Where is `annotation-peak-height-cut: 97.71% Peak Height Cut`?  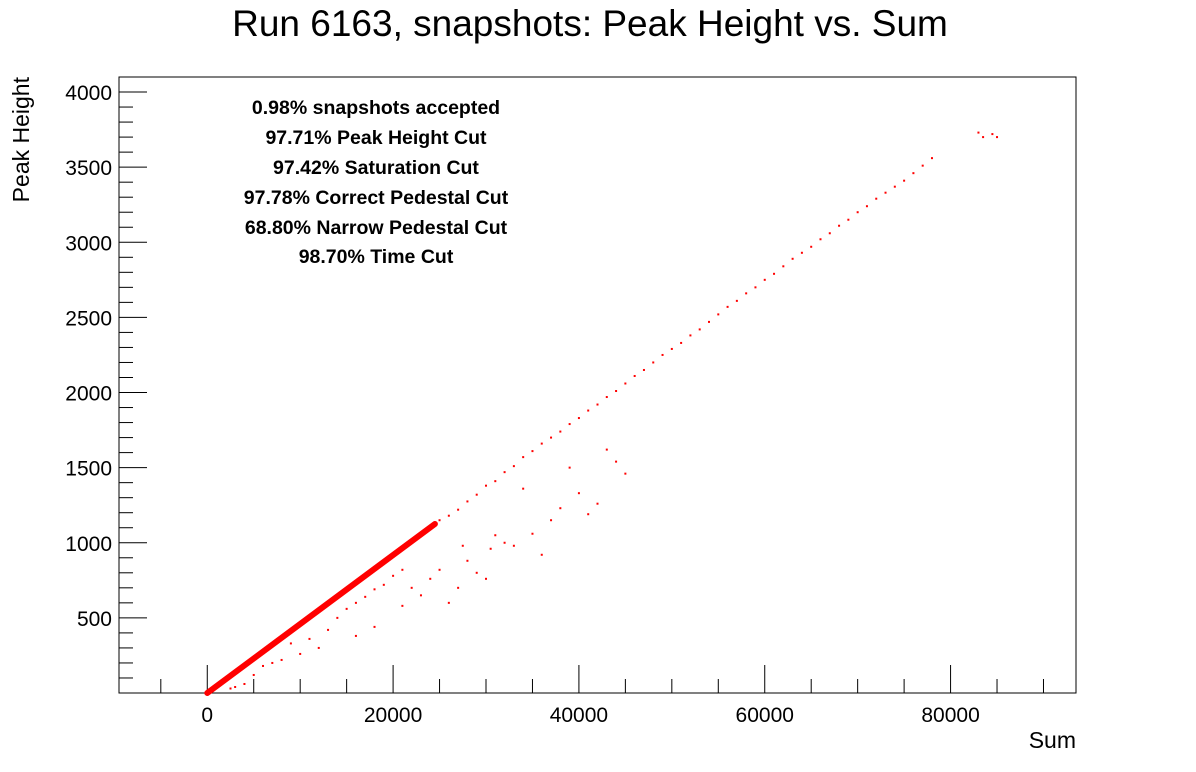
annotation-peak-height-cut: 97.71% Peak Height Cut is located at coordinates (376, 138).